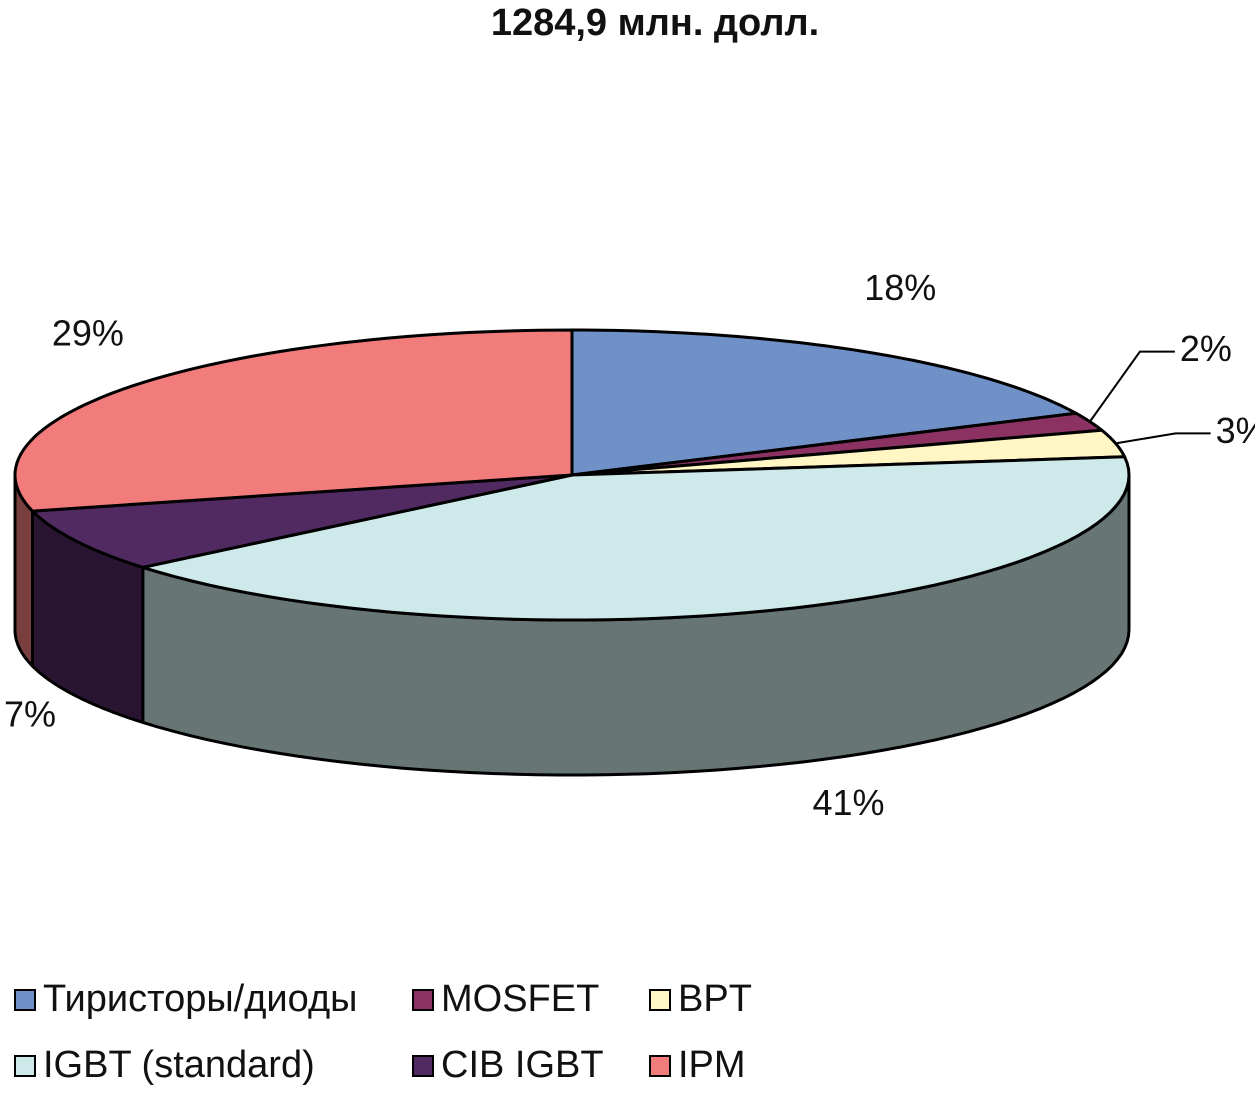 The height and width of the screenshot is (1096, 1255). Describe the element at coordinates (88, 332) in the screenshot. I see `data-label: 29%` at that location.